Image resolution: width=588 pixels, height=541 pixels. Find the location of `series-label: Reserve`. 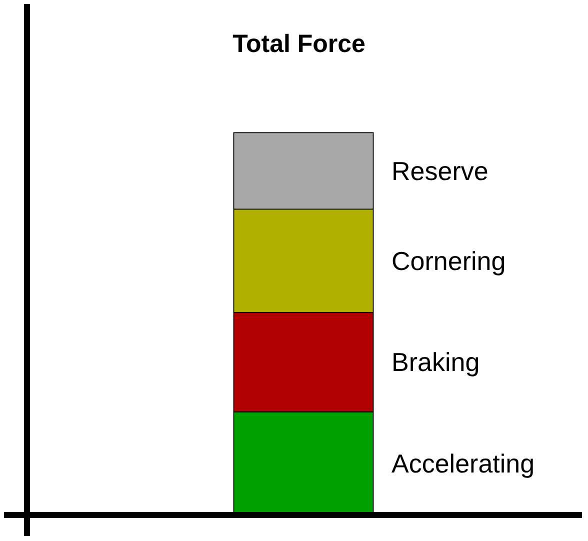

series-label: Reserve is located at coordinates (440, 171).